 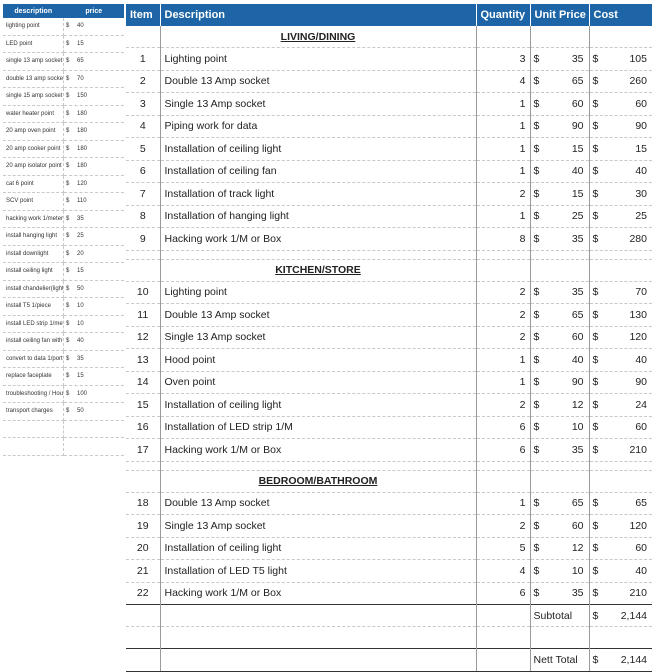 What do you see at coordinates (503, 481) in the screenshot?
I see `section-qty-cell` at bounding box center [503, 481].